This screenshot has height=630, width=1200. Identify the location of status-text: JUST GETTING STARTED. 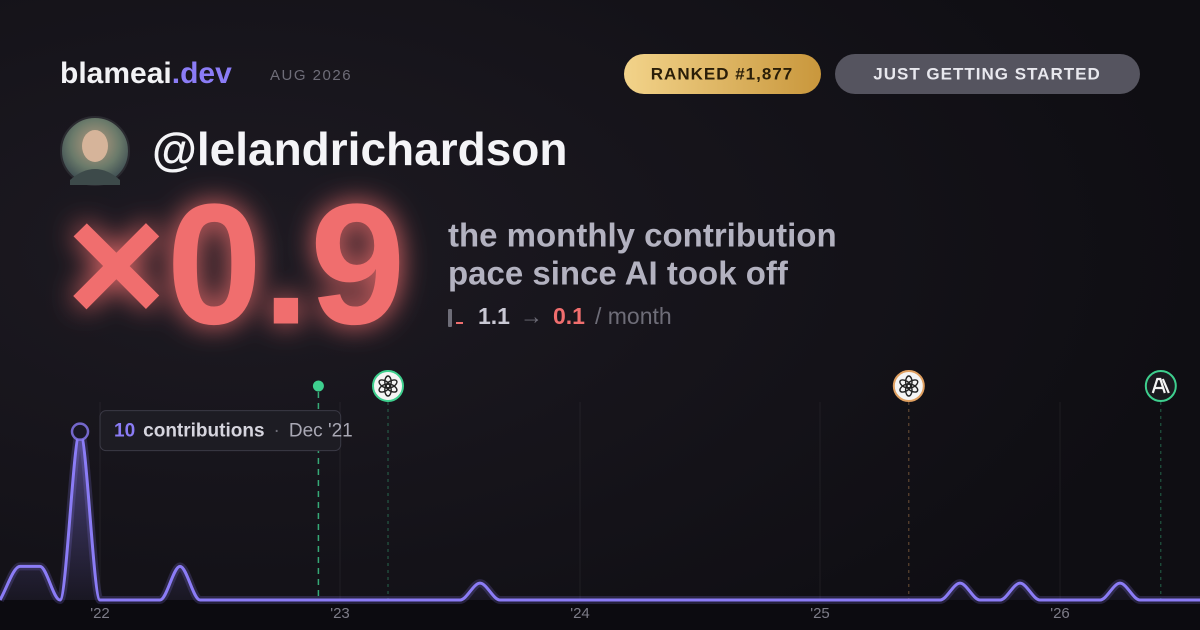
(986, 73).